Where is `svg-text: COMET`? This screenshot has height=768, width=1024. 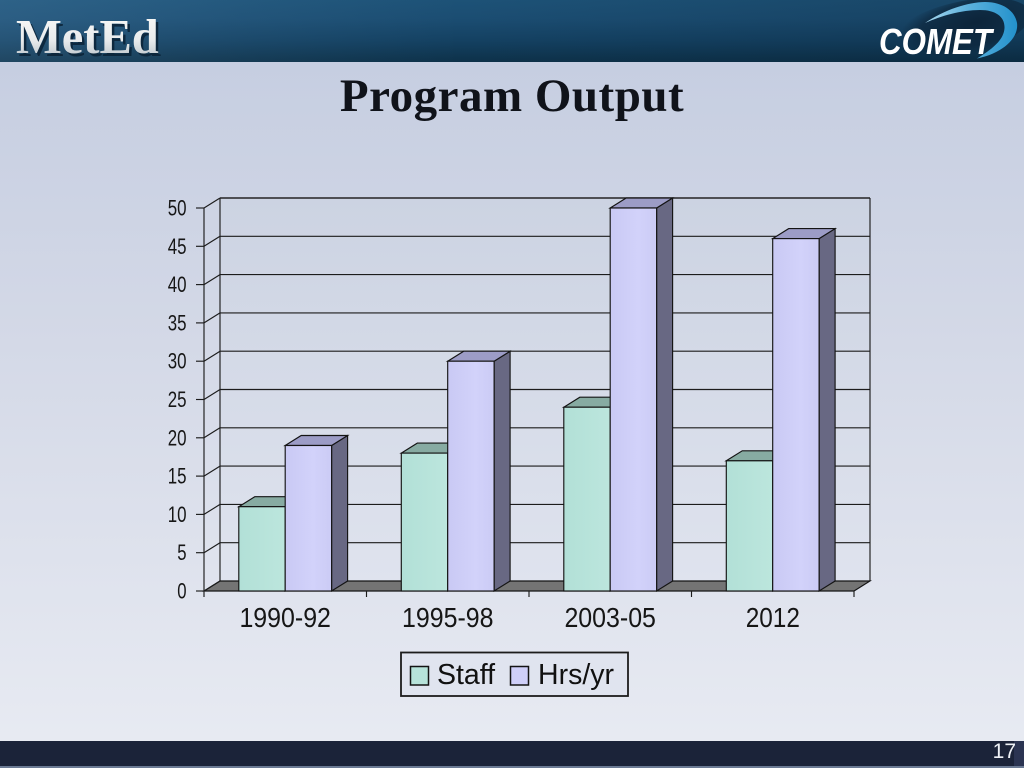
svg-text: COMET is located at coordinates (937, 41).